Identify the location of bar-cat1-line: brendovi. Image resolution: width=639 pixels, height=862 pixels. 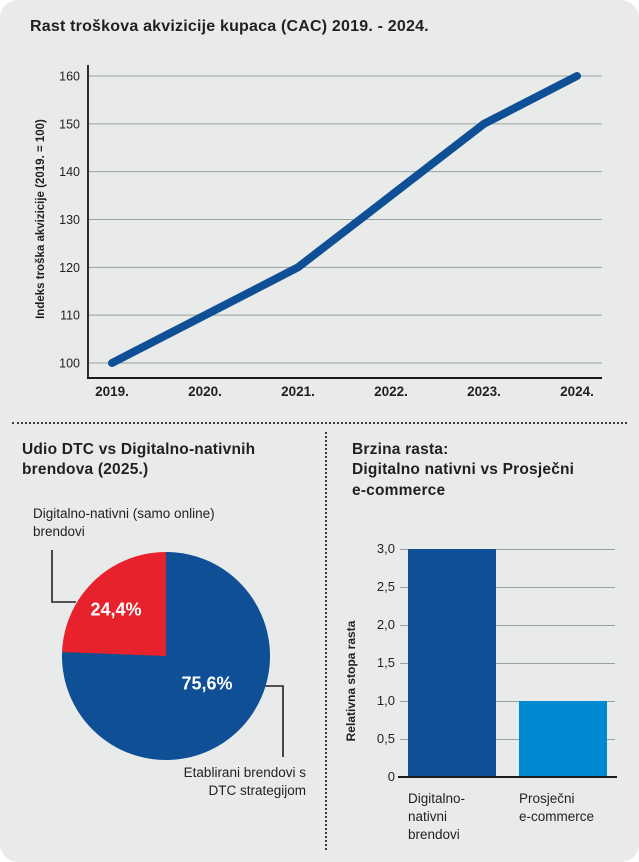
(434, 834).